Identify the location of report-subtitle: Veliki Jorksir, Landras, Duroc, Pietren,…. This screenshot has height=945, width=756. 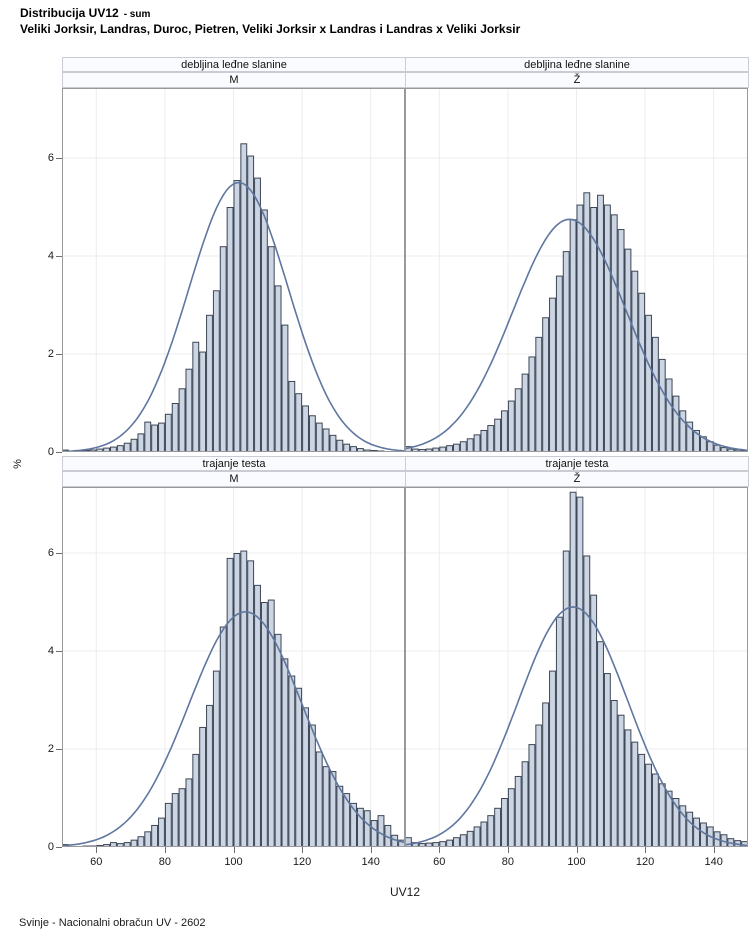
(270, 29).